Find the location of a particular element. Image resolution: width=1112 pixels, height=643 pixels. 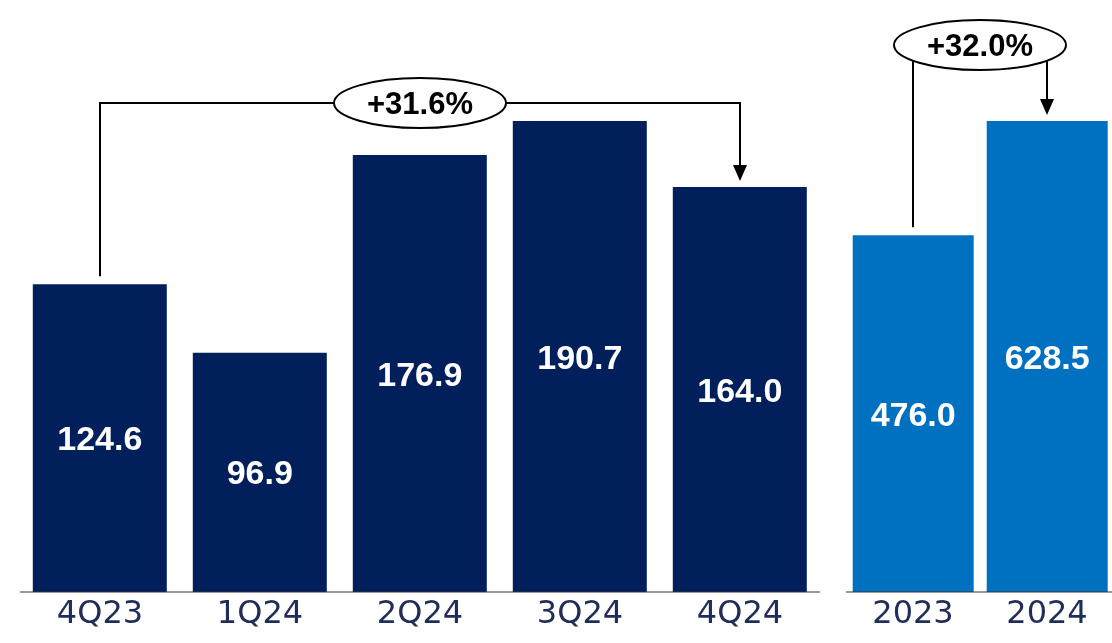

x-tick-label: 4Q24 is located at coordinates (740, 611).